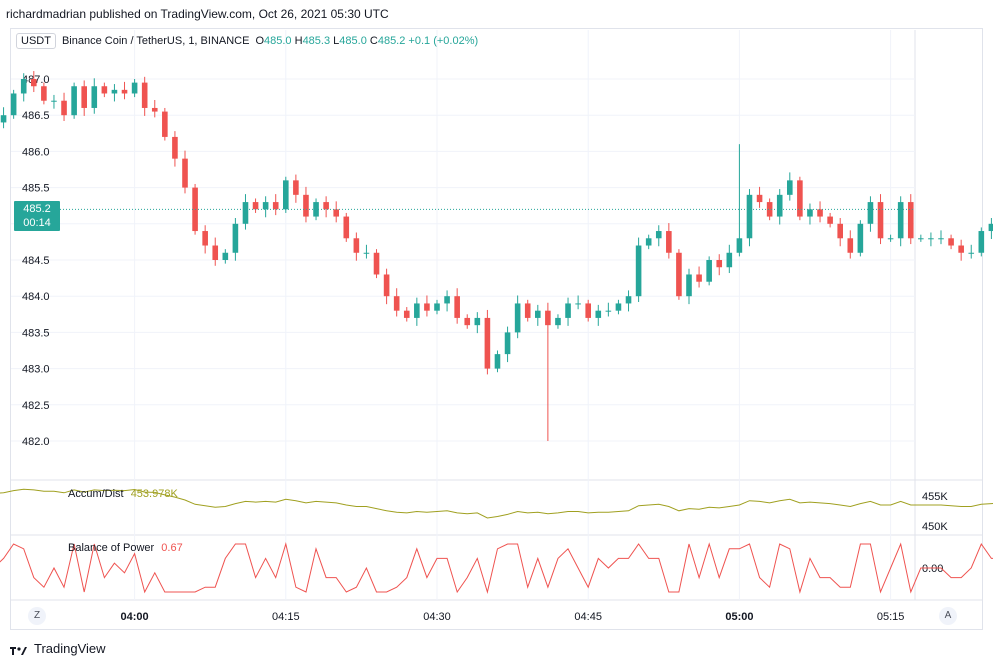  What do you see at coordinates (496, 568) in the screenshot?
I see `bop-line` at bounding box center [496, 568].